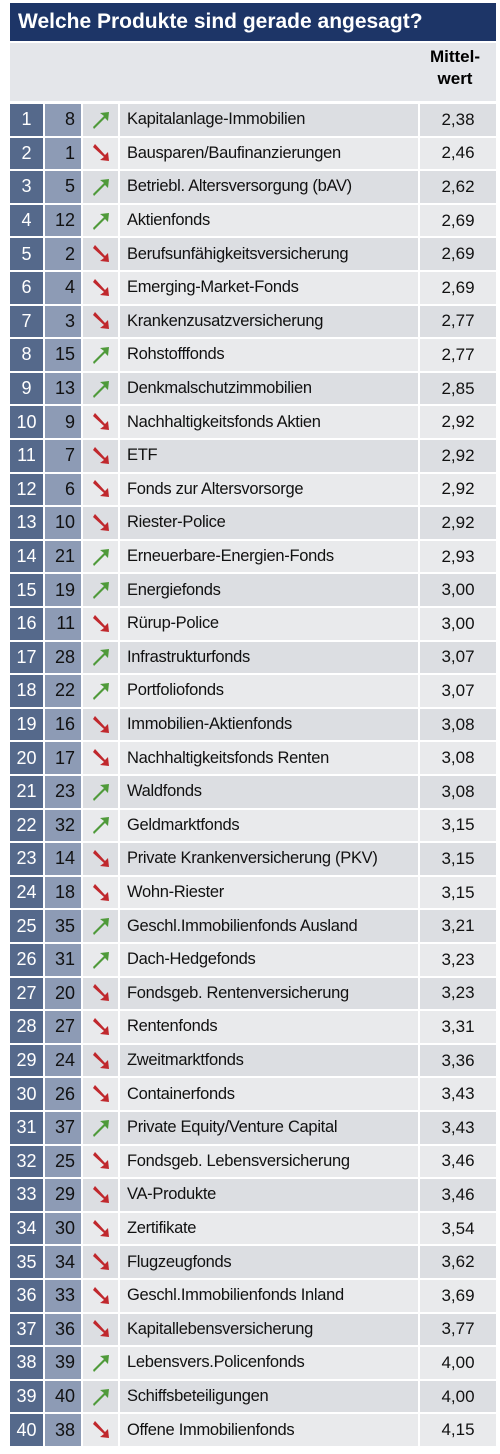 The image size is (500, 1454). Describe the element at coordinates (26, 556) in the screenshot. I see `rank: 14` at that location.